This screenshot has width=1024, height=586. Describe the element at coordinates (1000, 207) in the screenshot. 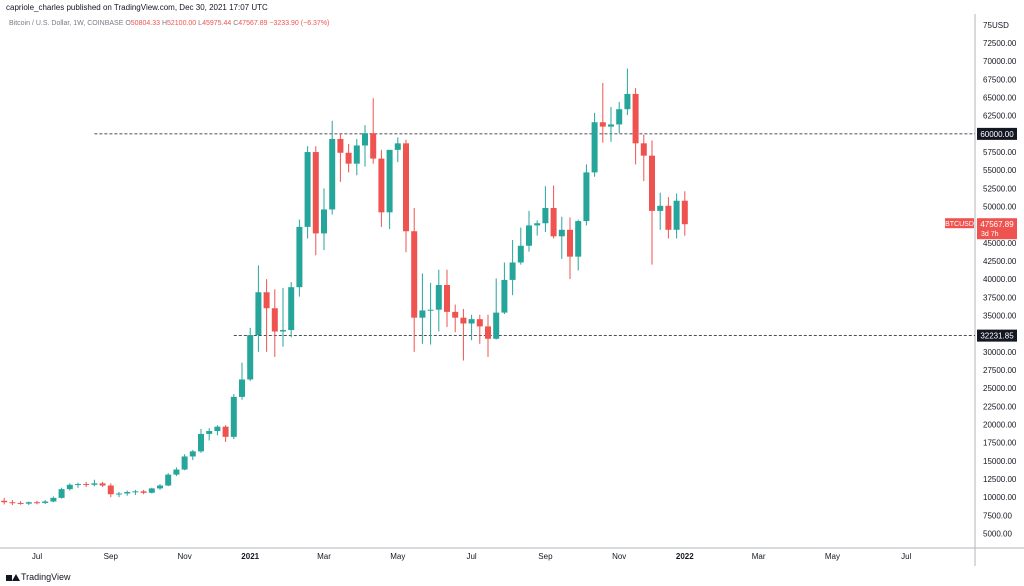

I see `price-tick-label: 50000.00` at that location.